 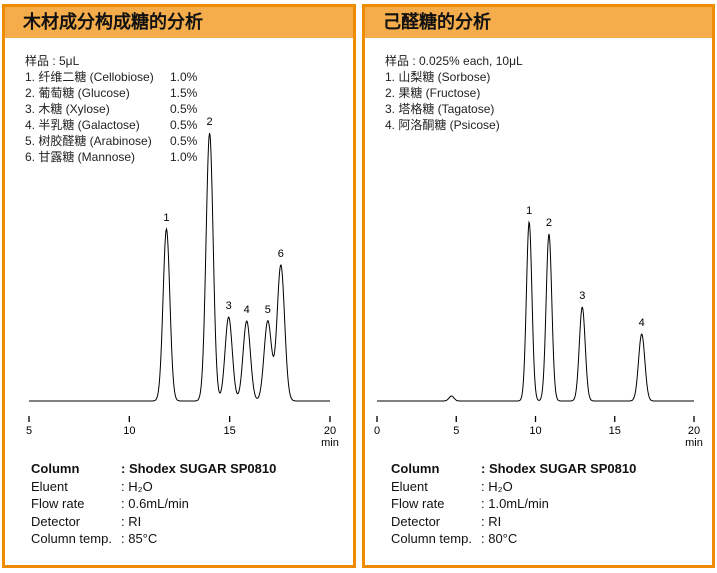 I want to click on component-item: 4. 阿洛酮糖 (Psicose), so click(x=454, y=125).